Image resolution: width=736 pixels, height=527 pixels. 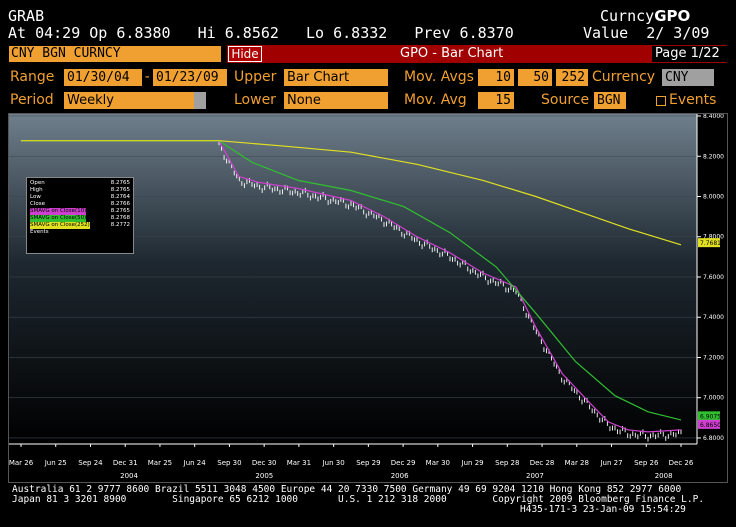 What do you see at coordinates (681, 463) in the screenshot?
I see `x-tick-label: Dec 26` at bounding box center [681, 463].